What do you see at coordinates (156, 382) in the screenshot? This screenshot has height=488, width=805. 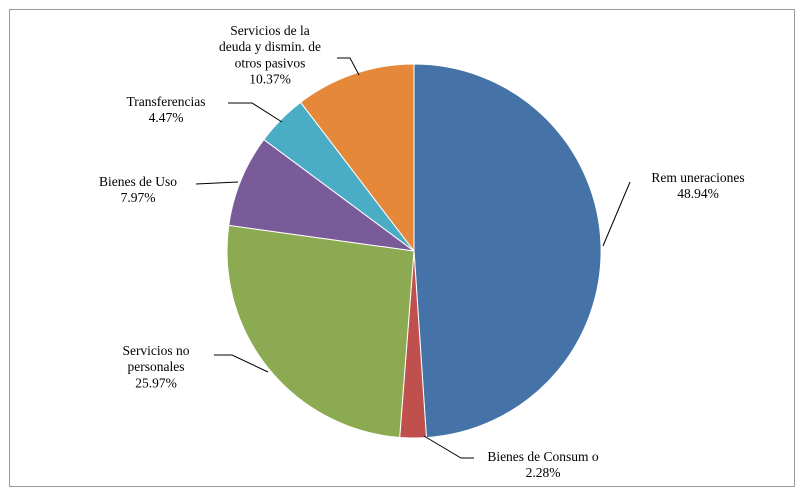 I see `data-label-line: 25.97%` at bounding box center [156, 382].